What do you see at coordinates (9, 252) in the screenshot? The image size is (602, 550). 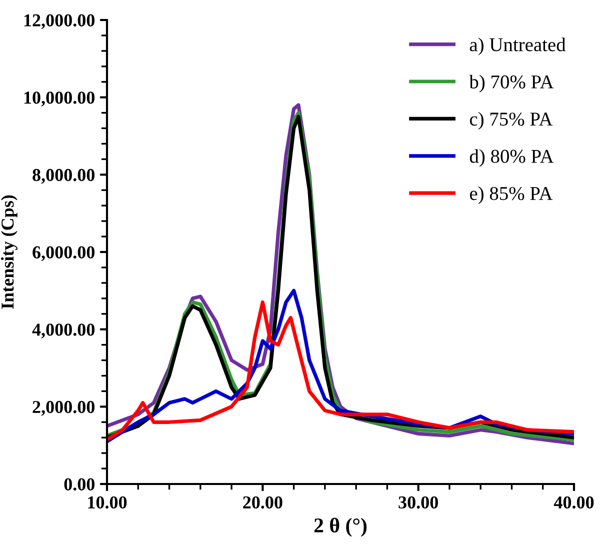 I see `y-axis-title: Intensity (Cps)` at bounding box center [9, 252].